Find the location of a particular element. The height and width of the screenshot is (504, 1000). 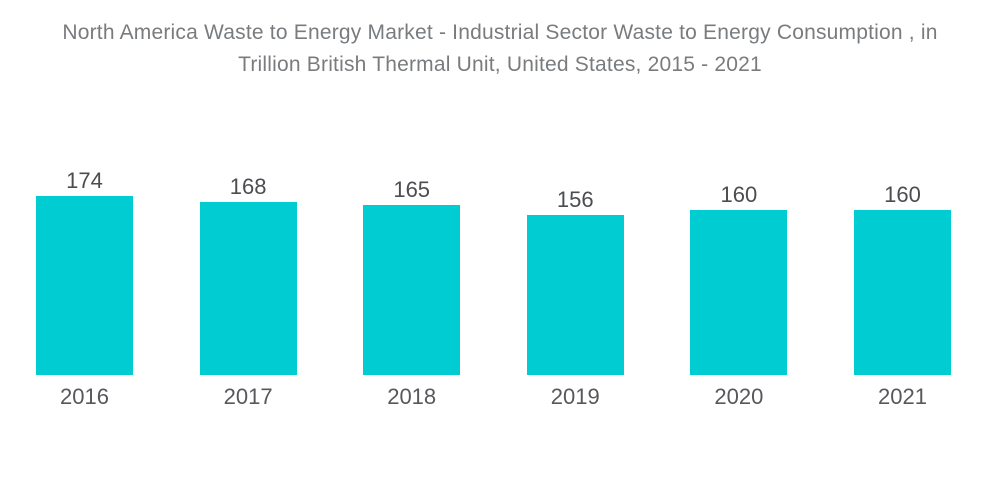

bar-value-label: 168 is located at coordinates (248, 186).